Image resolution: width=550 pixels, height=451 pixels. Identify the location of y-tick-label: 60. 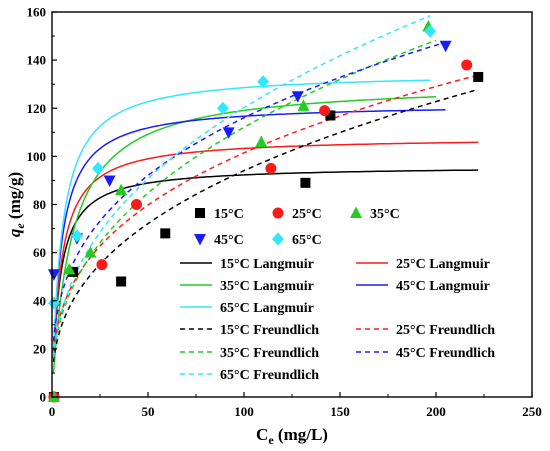
(39, 252).